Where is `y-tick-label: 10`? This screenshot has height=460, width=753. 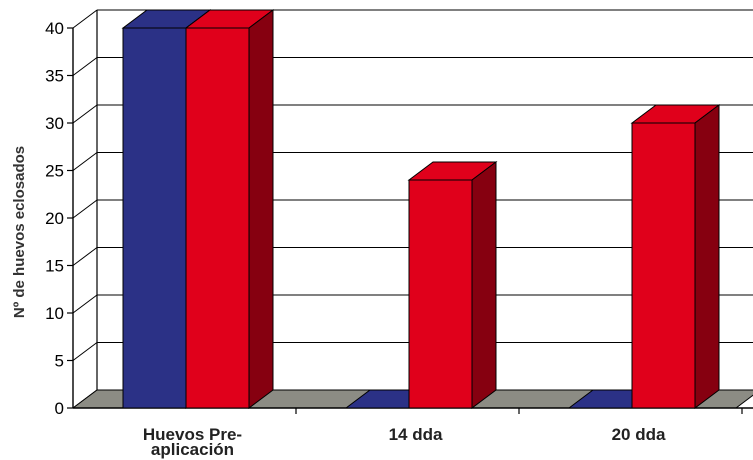
y-tick-label: 10 is located at coordinates (54, 313).